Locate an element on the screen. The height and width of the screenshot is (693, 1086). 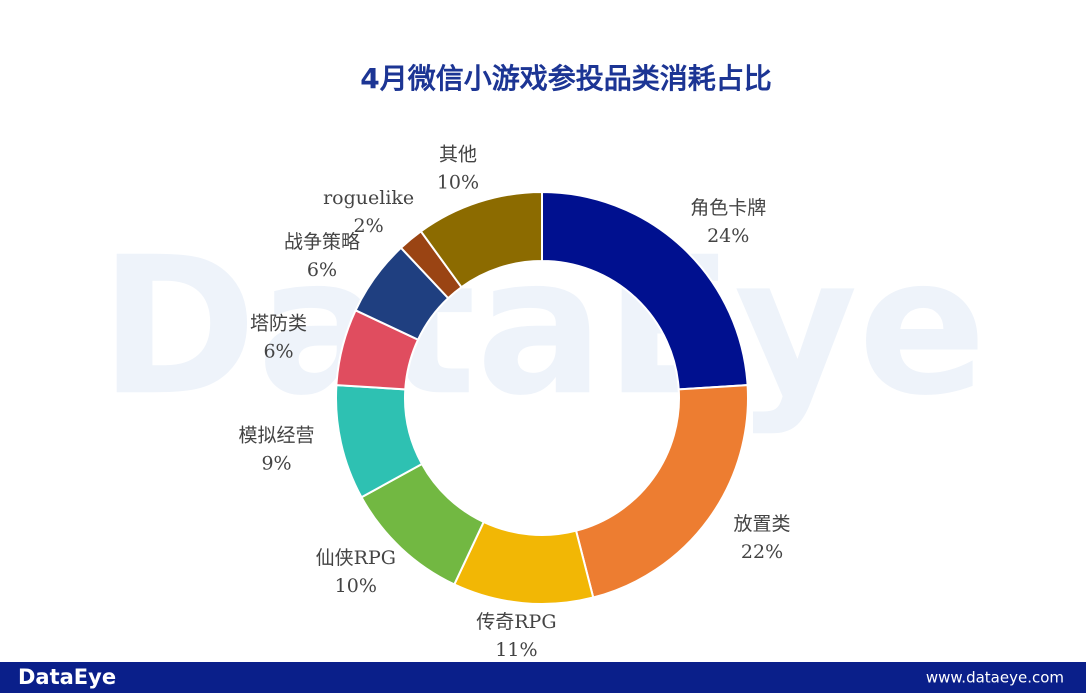
slice-value-label: 24% is located at coordinates (728, 236).